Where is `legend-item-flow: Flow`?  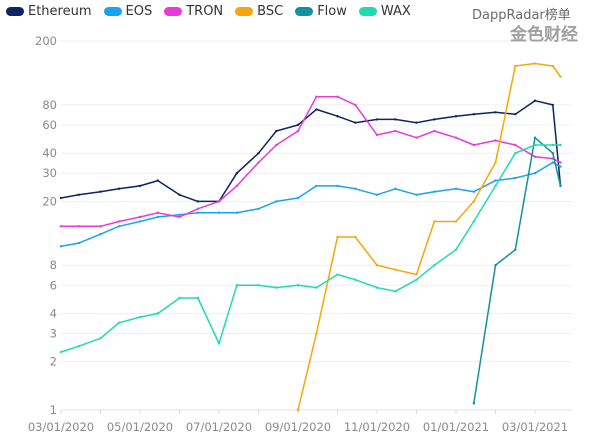
legend-item-flow: Flow is located at coordinates (321, 11).